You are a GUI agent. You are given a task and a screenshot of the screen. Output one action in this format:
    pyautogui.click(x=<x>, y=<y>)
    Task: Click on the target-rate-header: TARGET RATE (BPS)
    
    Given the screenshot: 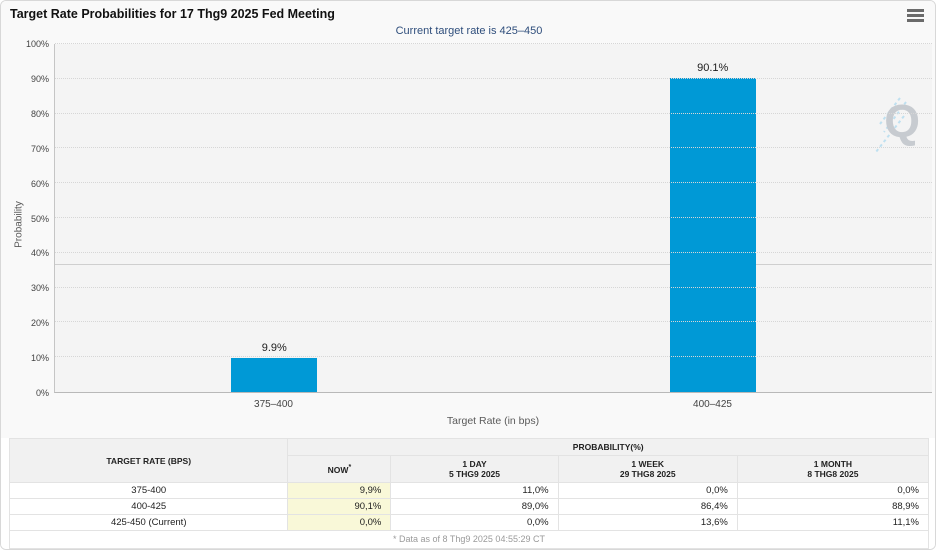 What is the action you would take?
    pyautogui.click(x=148, y=460)
    